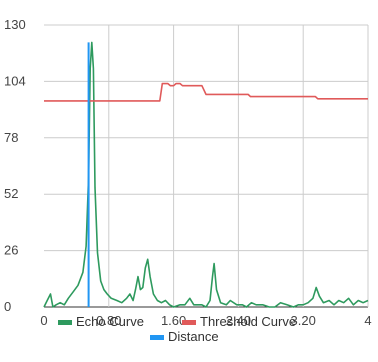  I want to click on x-tick-label: 0.80, so click(108, 320).